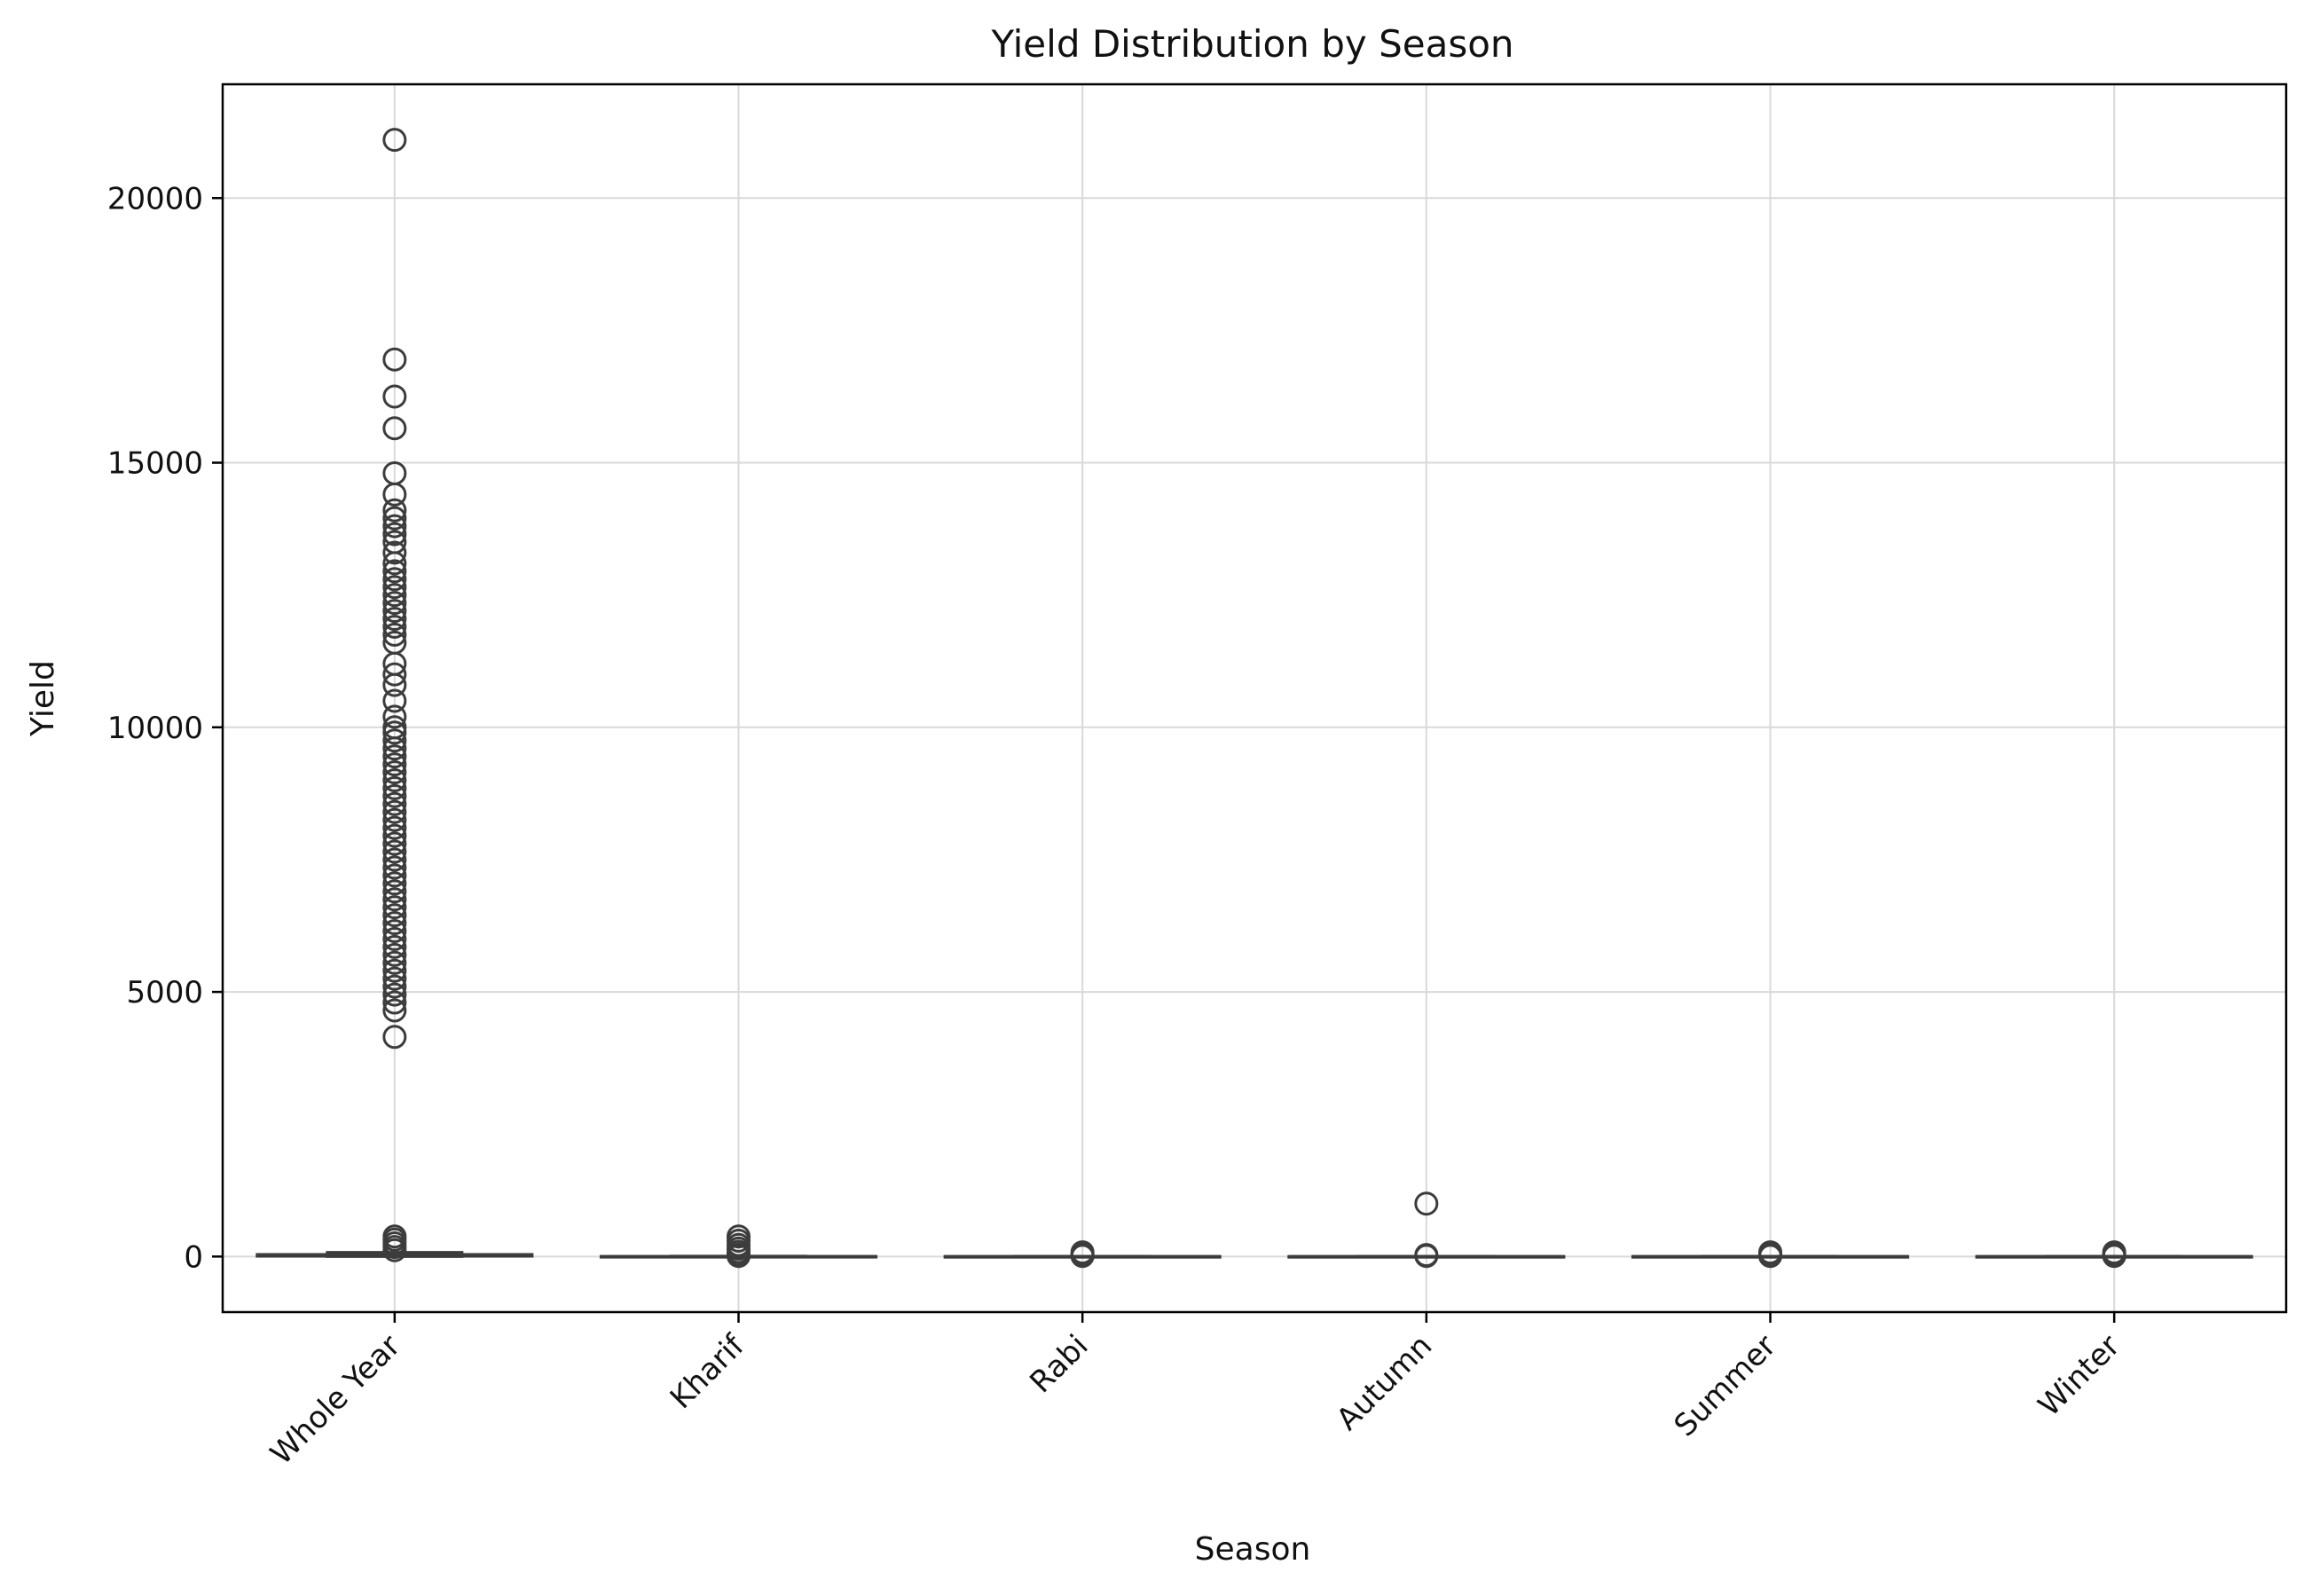  I want to click on x-tick-label: Whole Year, so click(335, 1400).